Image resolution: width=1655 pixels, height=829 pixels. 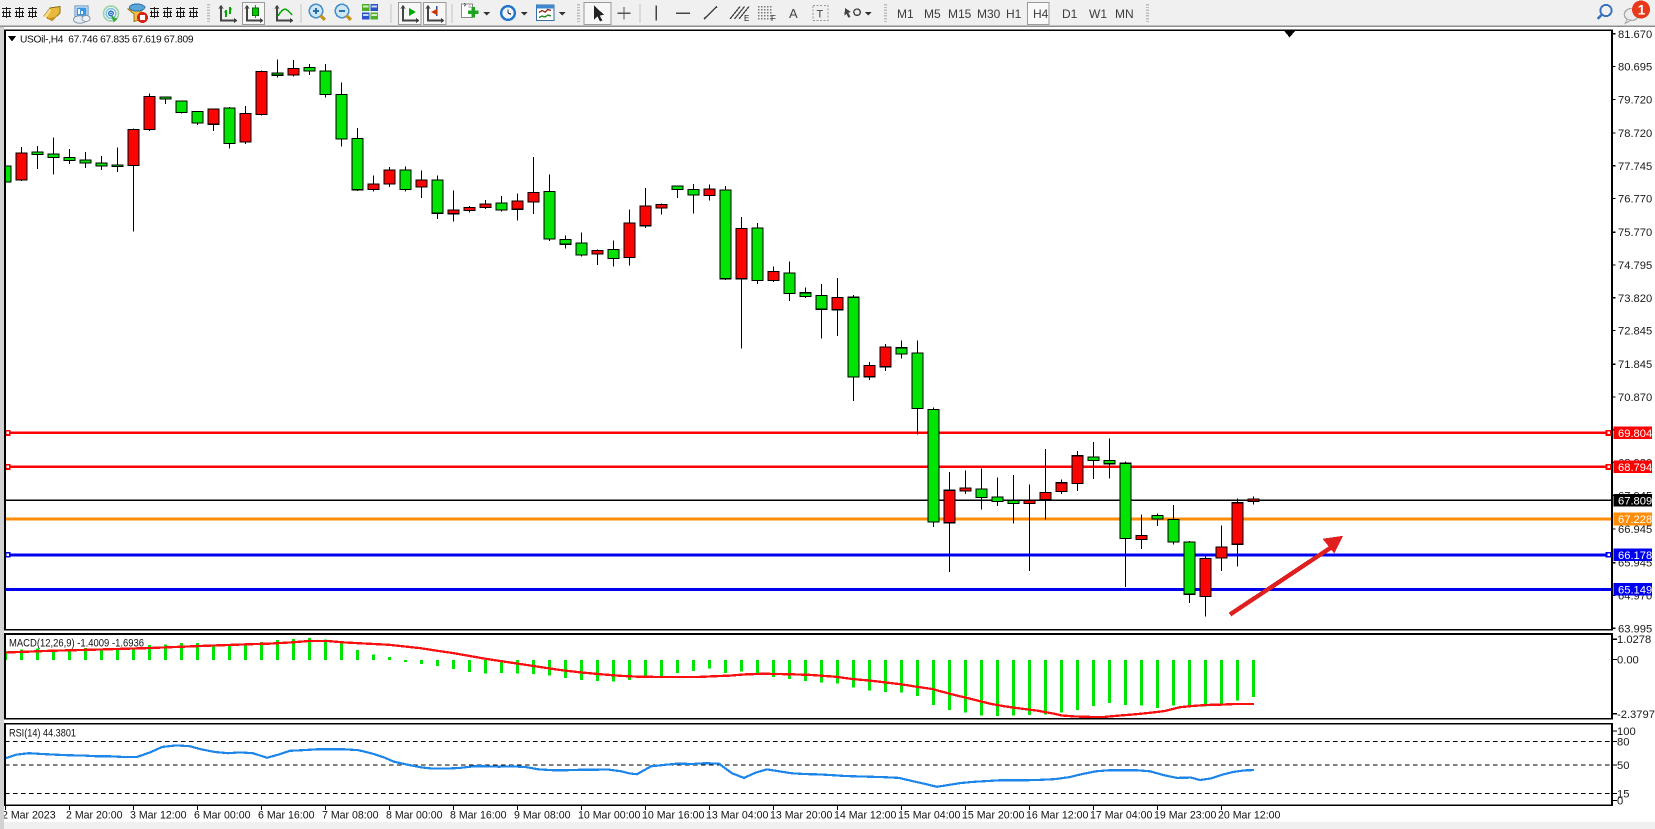 I want to click on svg-text: M30, so click(x=989, y=14).